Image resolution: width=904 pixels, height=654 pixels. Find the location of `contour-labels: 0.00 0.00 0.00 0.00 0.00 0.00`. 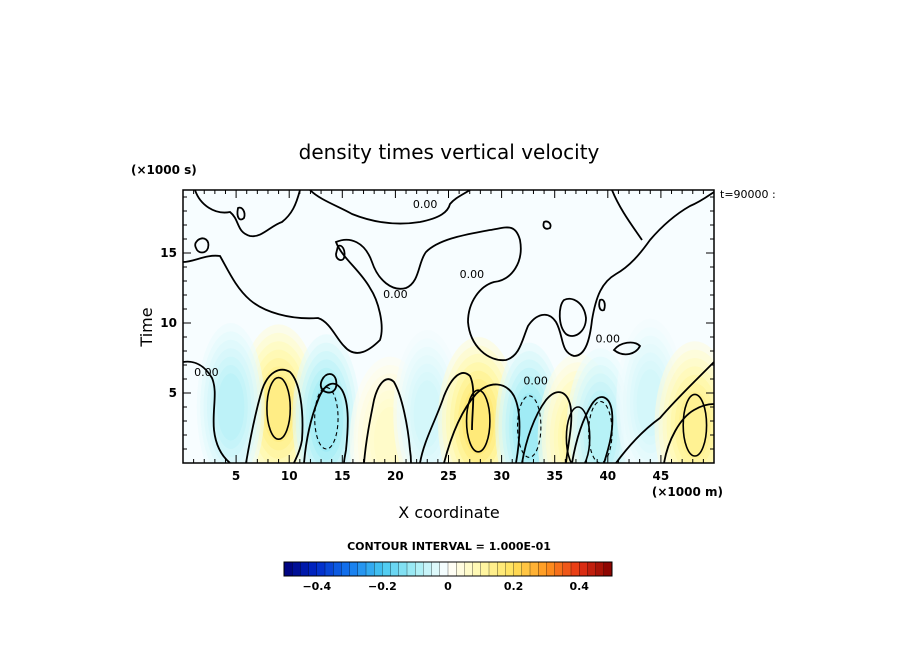

contour-labels: 0.00 0.00 0.00 0.00 0.00 0.00 is located at coordinates (407, 292).